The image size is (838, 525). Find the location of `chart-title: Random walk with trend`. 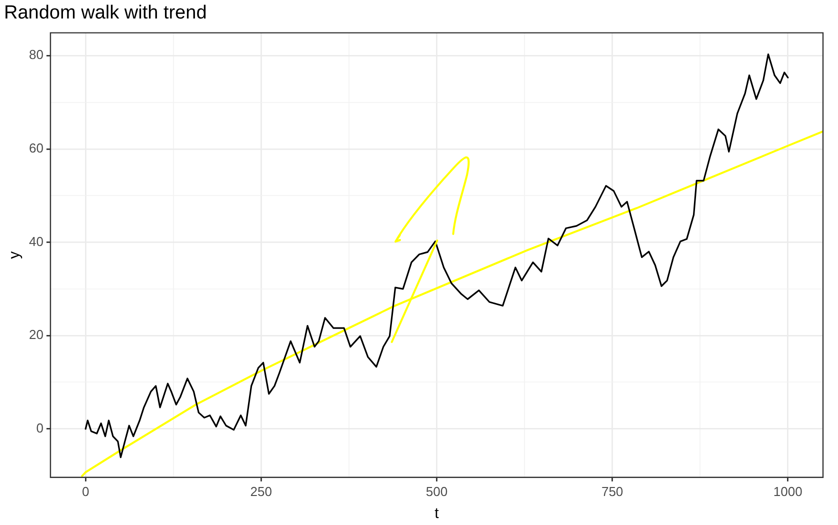

chart-title: Random walk with trend is located at coordinates (105, 13).